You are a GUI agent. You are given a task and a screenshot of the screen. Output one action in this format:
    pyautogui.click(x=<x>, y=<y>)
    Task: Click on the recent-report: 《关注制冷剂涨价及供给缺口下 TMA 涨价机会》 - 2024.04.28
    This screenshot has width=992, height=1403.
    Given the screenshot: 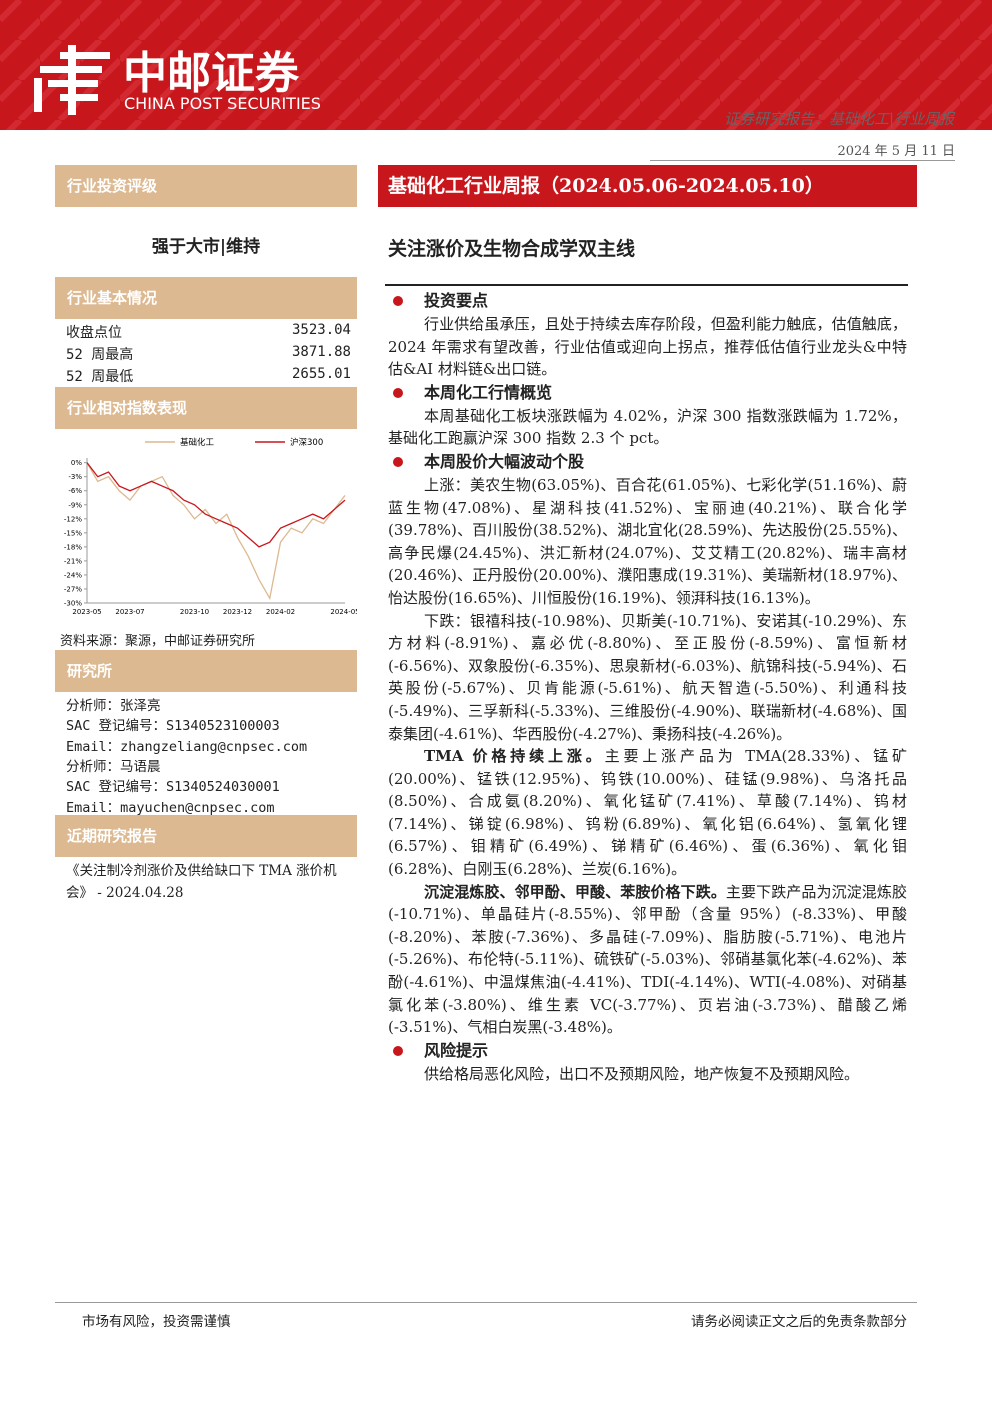 What is the action you would take?
    pyautogui.click(x=201, y=882)
    